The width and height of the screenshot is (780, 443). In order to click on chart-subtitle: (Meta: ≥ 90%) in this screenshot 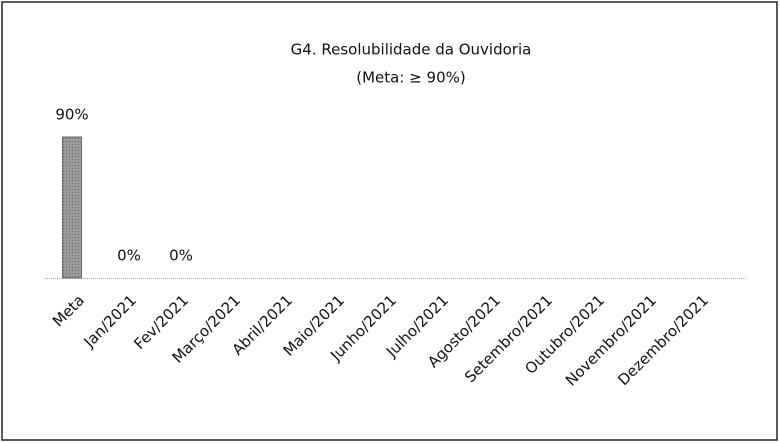, I will do `click(410, 78)`.